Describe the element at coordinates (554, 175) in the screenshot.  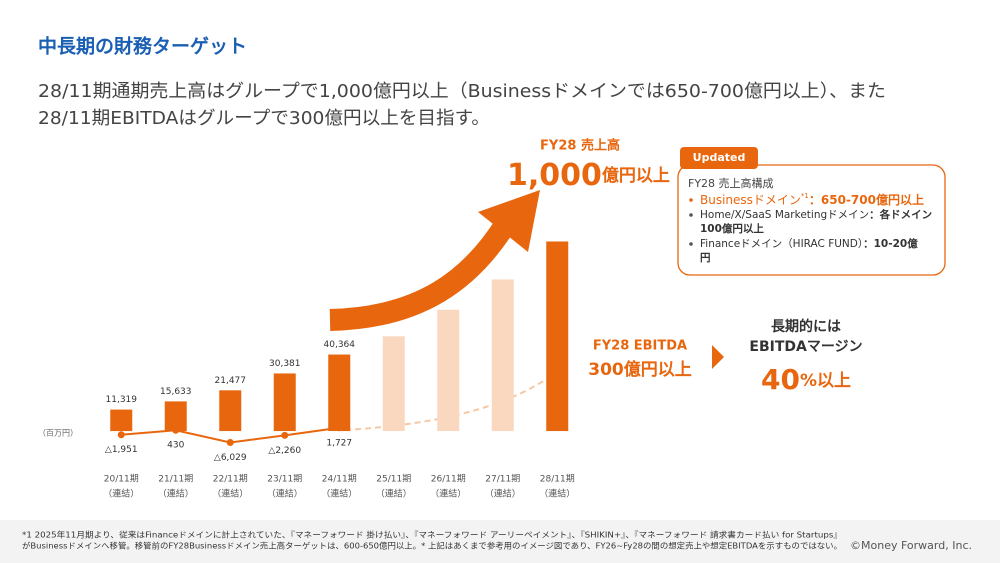
I see `value: 1,000` at that location.